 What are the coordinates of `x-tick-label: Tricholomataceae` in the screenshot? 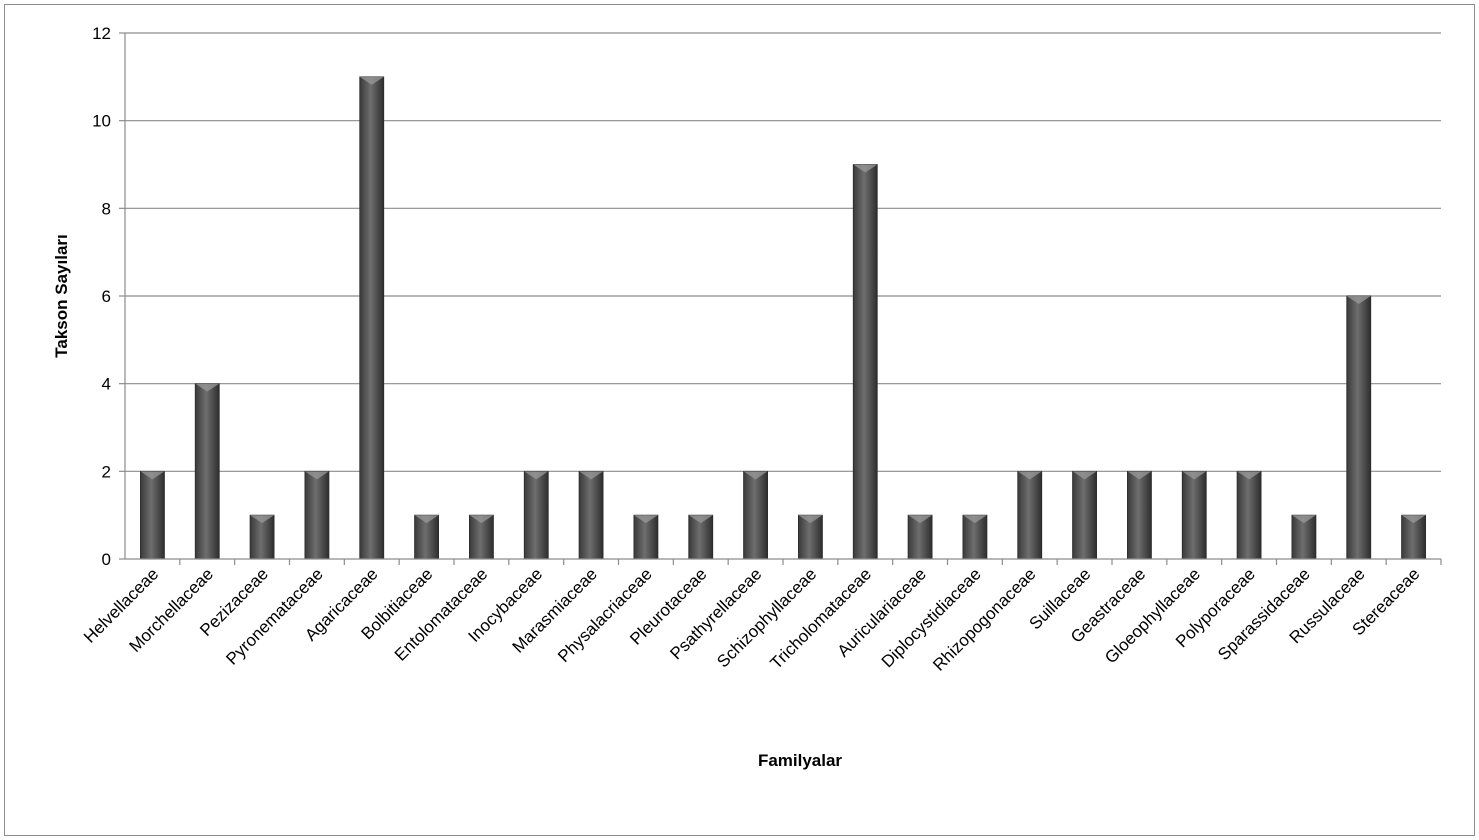 It's located at (821, 618).